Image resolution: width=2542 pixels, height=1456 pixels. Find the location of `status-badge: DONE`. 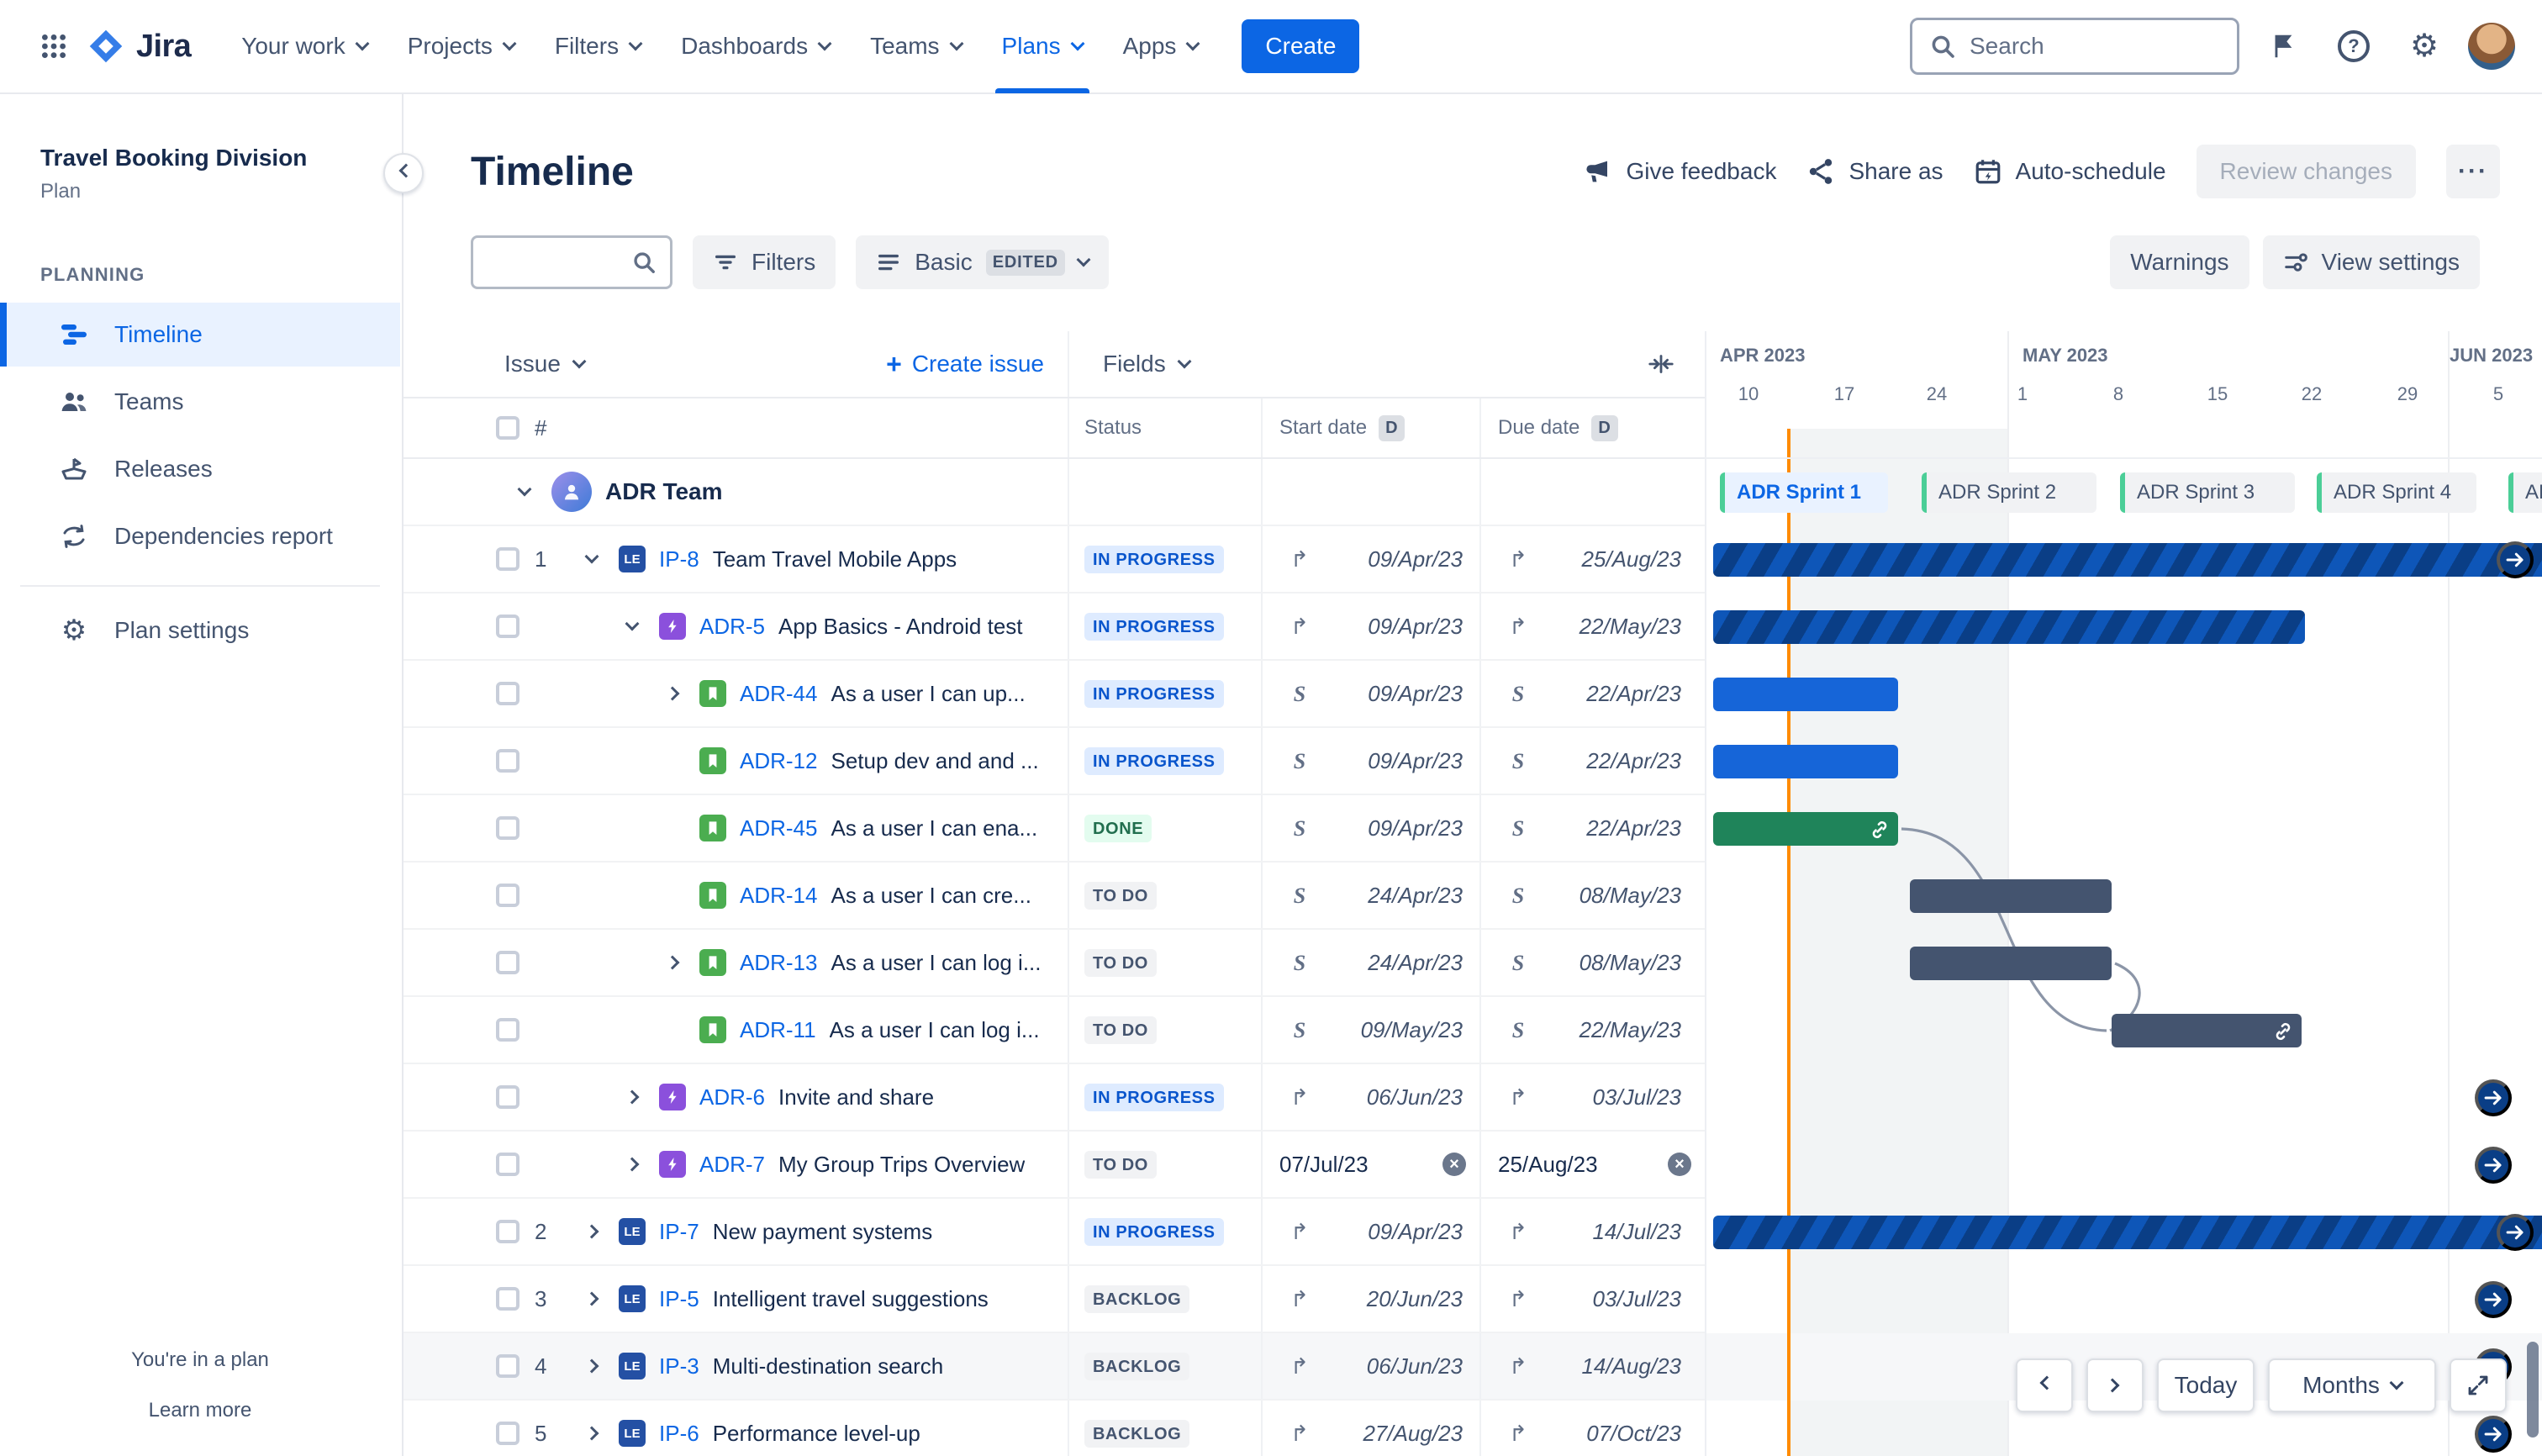

status-badge: DONE is located at coordinates (1118, 828).